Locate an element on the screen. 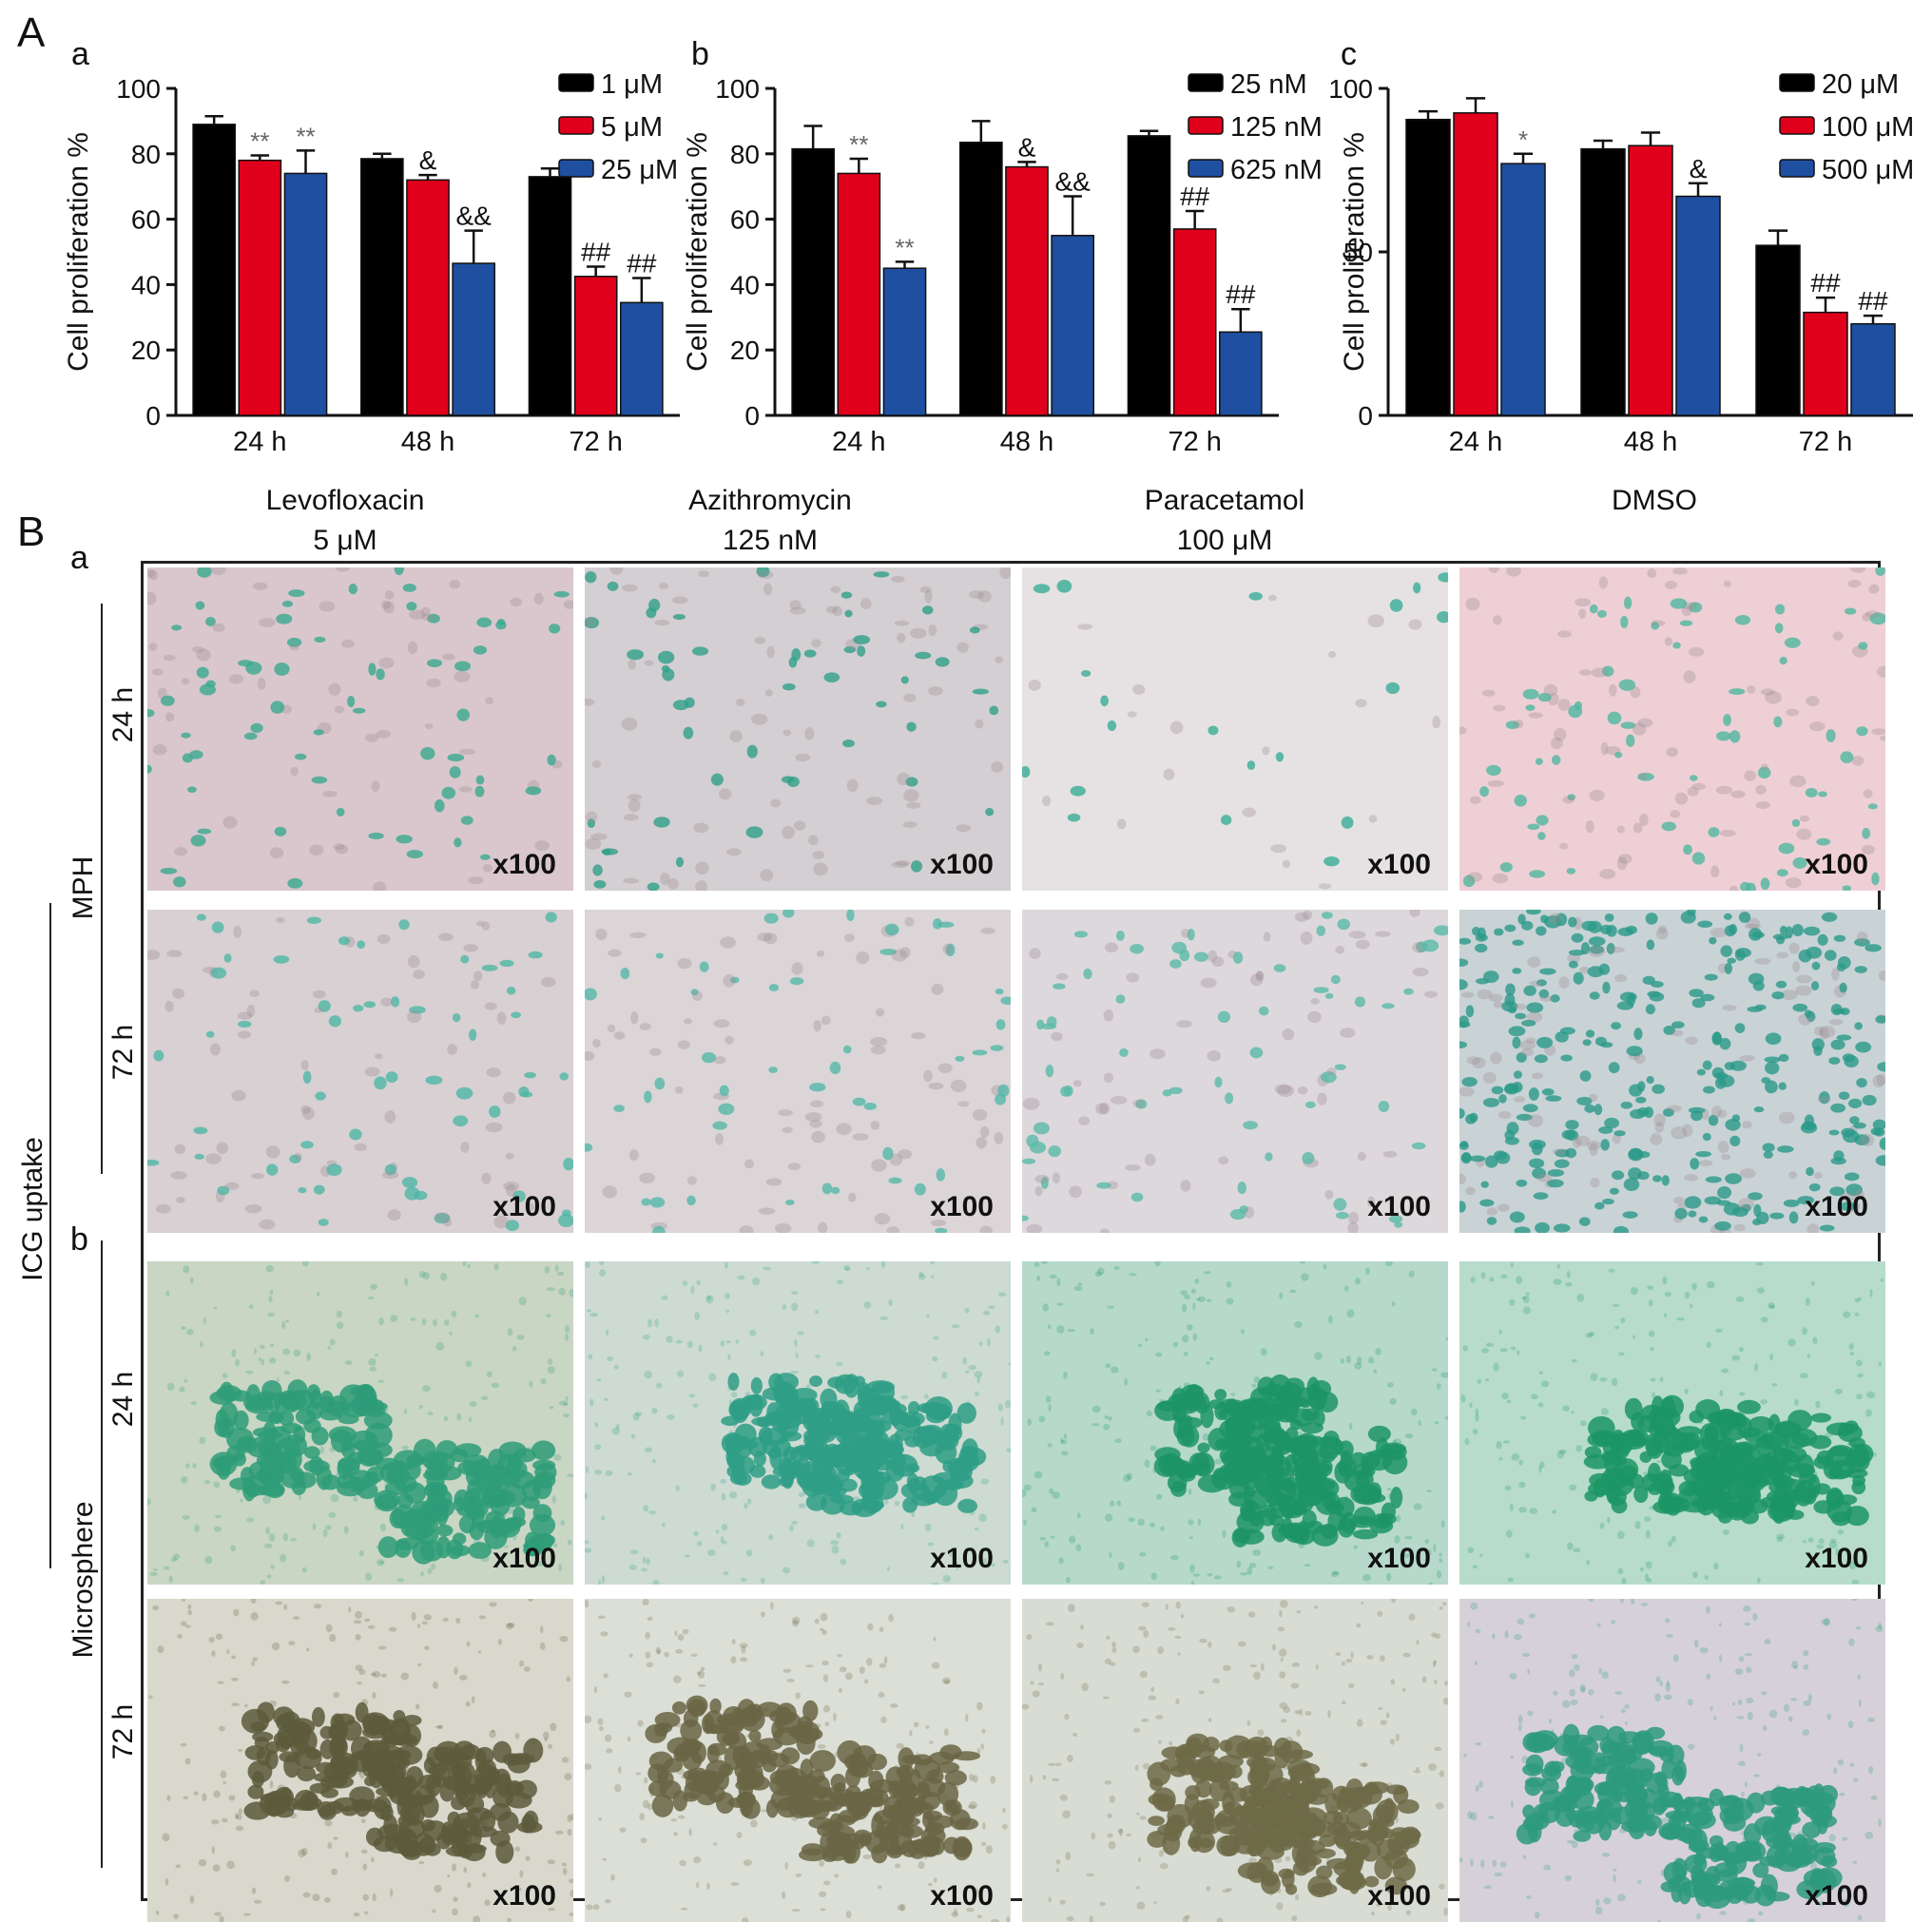  column-heading-paracetamol: Paracetamol 100 μM is located at coordinates (1224, 521).